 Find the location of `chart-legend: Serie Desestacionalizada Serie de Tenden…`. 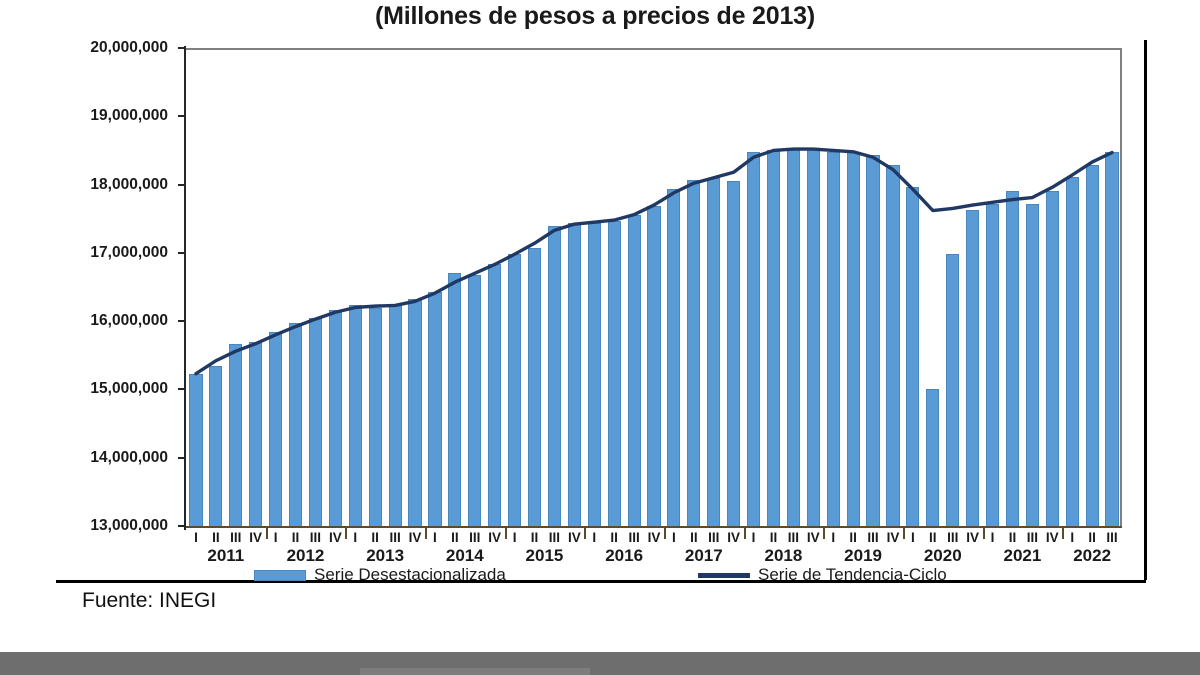

chart-legend: Serie Desestacionalizada Serie de Tenden… is located at coordinates (654, 576).